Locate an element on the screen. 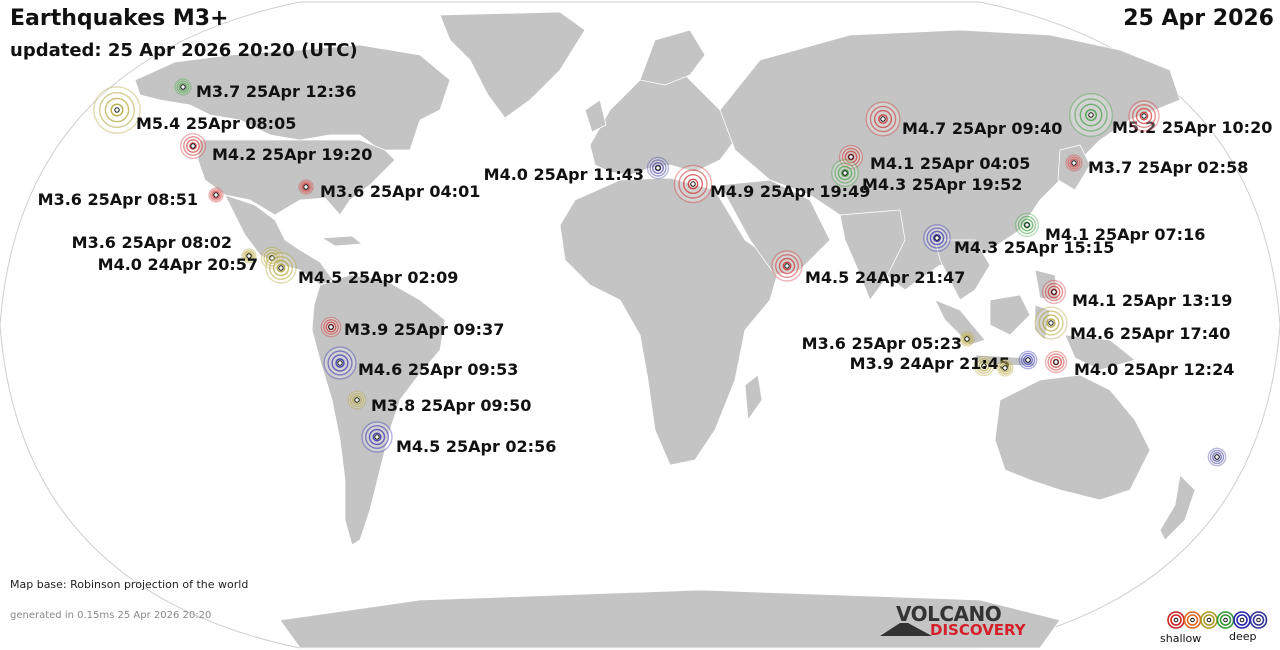 The width and height of the screenshot is (1280, 650). quake-marker-banda-deep is located at coordinates (1028, 360).